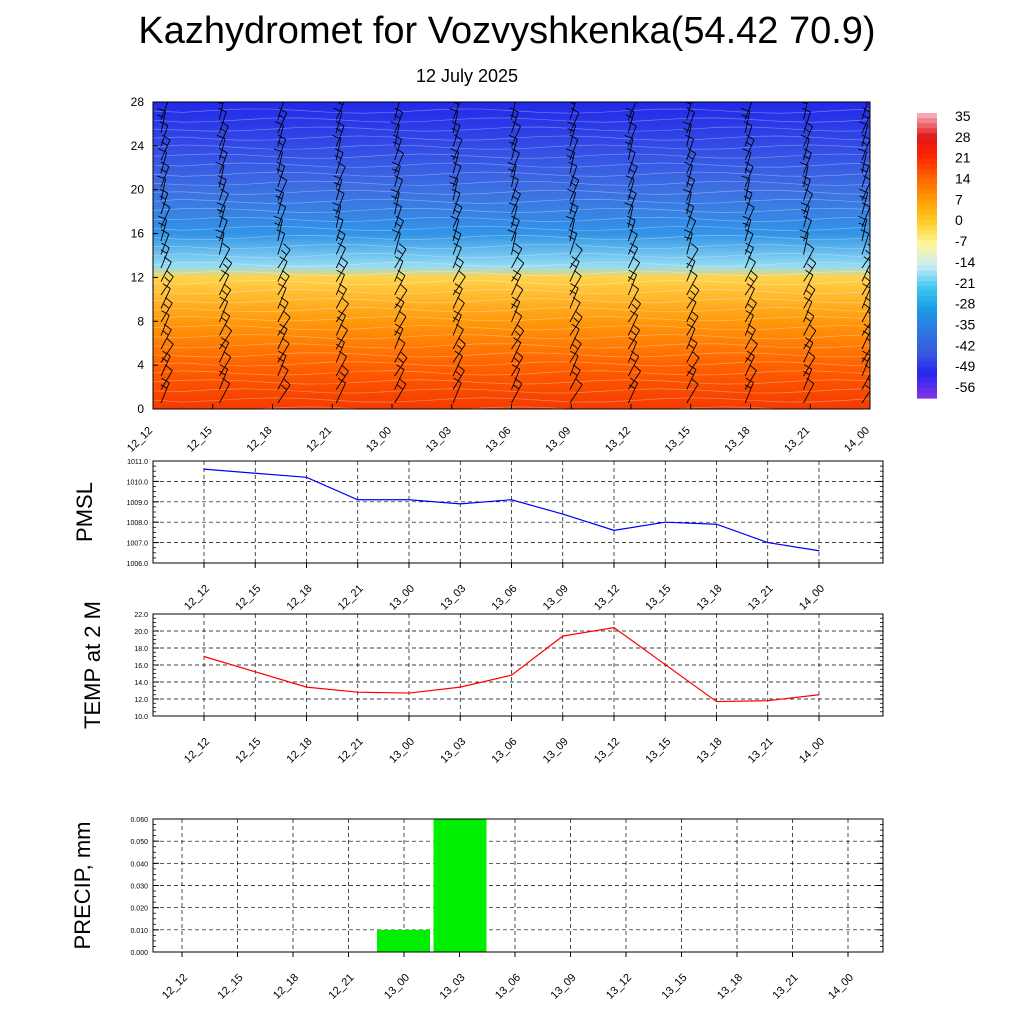  What do you see at coordinates (508, 987) in the screenshot?
I see `x-tick-label: 13_06` at bounding box center [508, 987].